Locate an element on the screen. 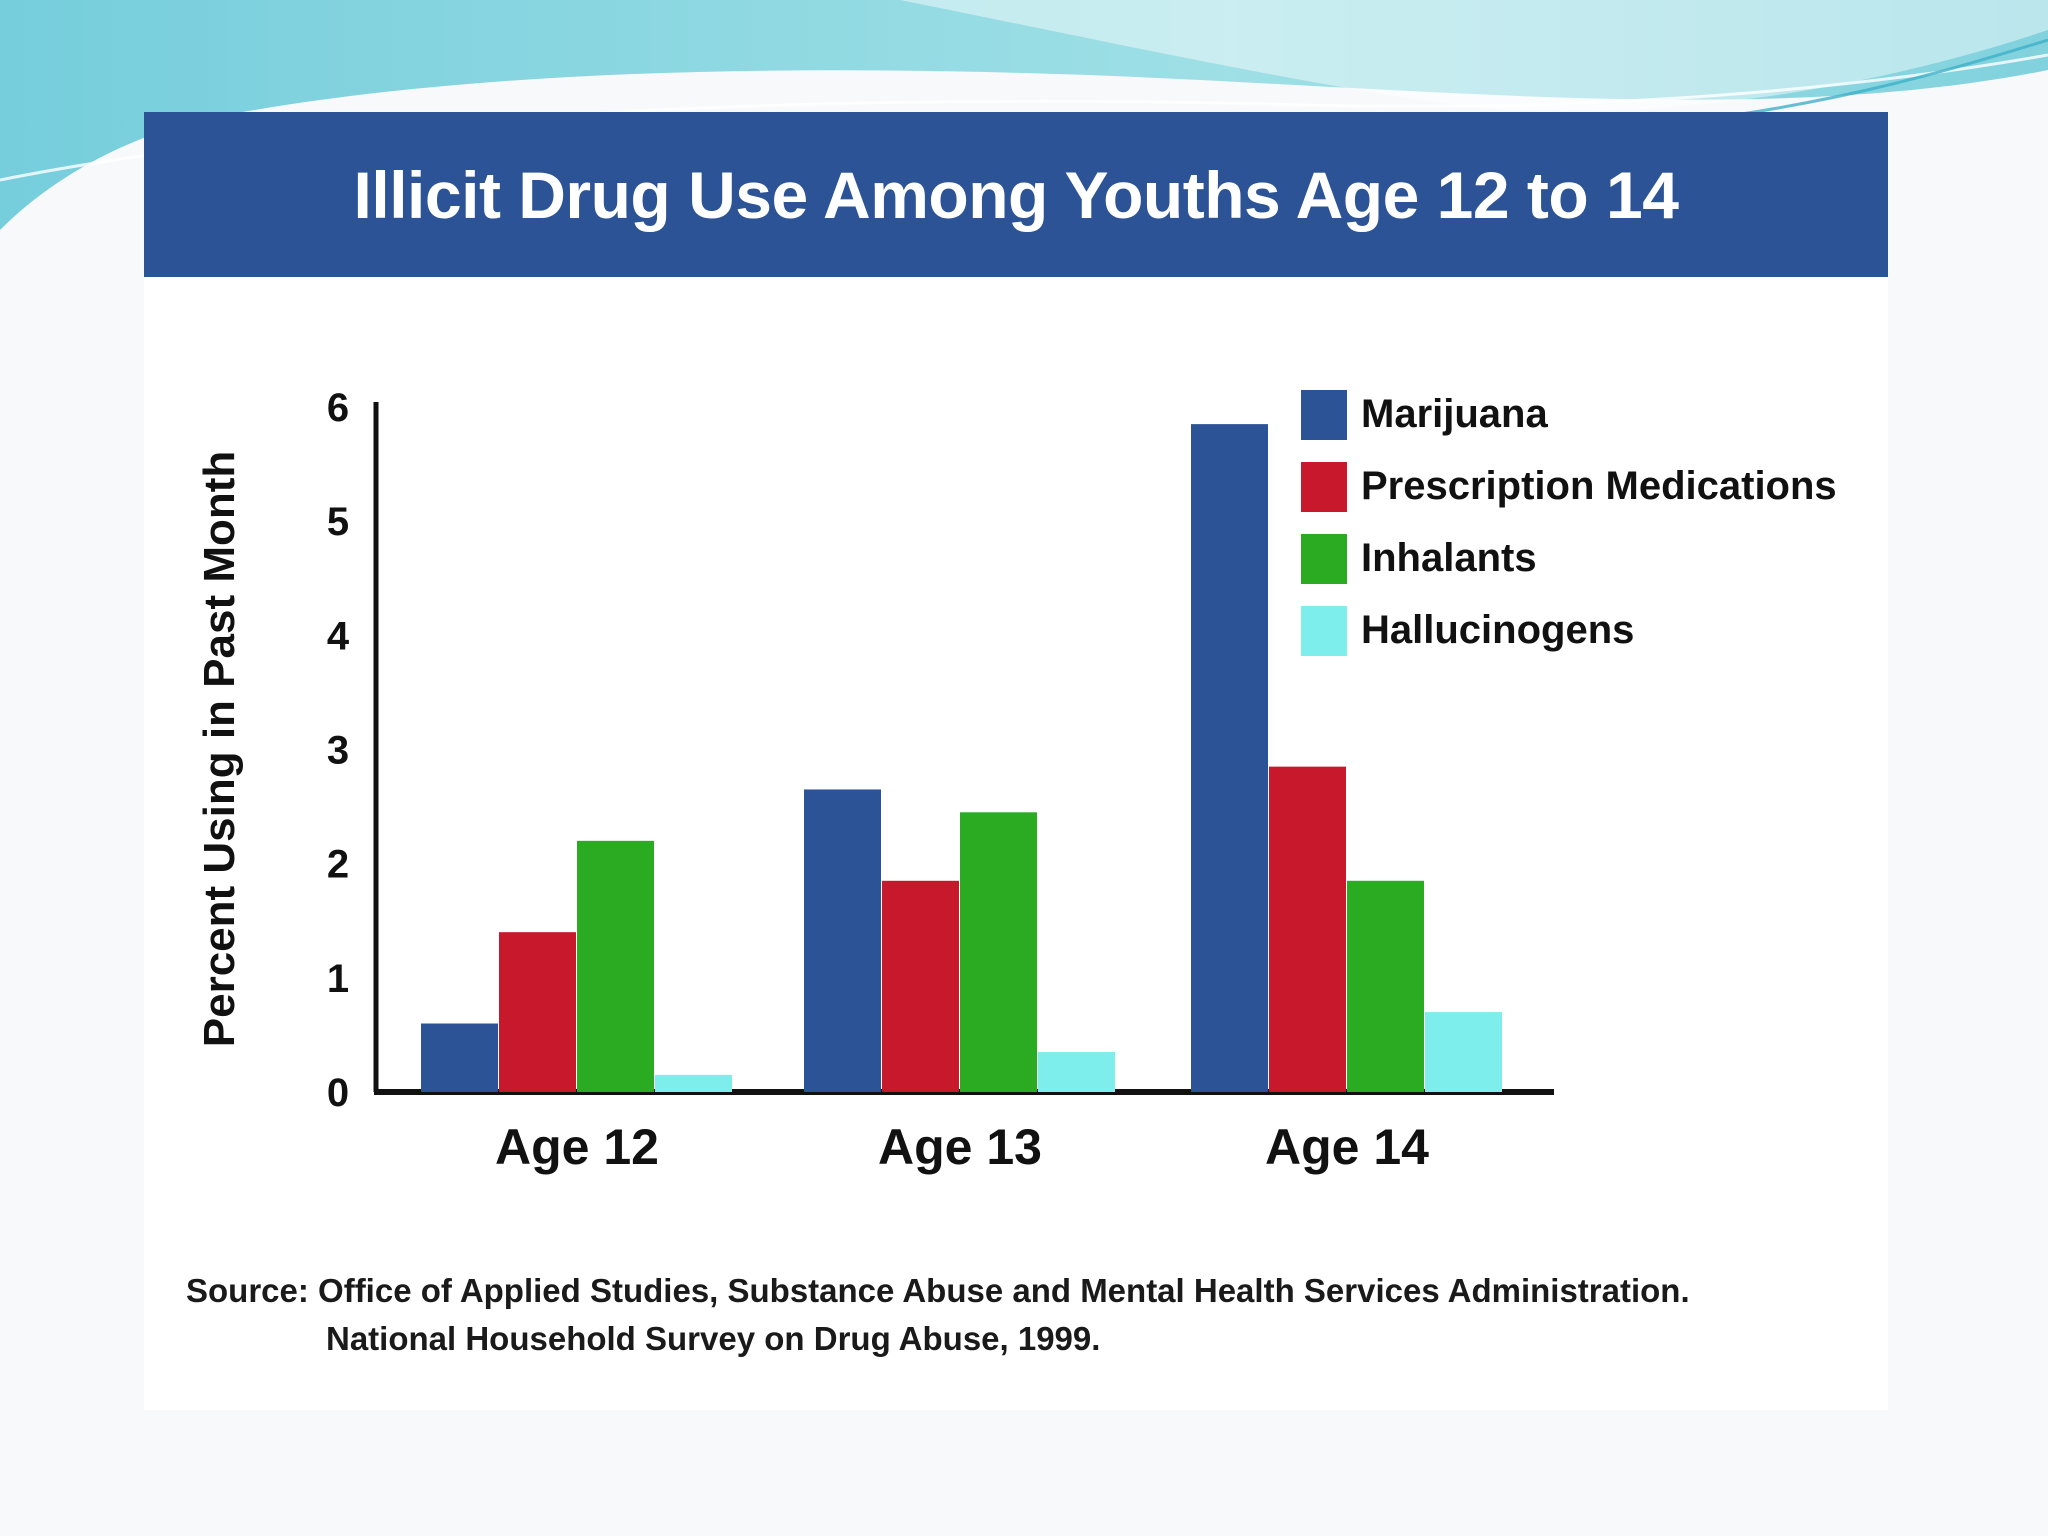  x-tick-label: Age 14 is located at coordinates (1347, 1147).